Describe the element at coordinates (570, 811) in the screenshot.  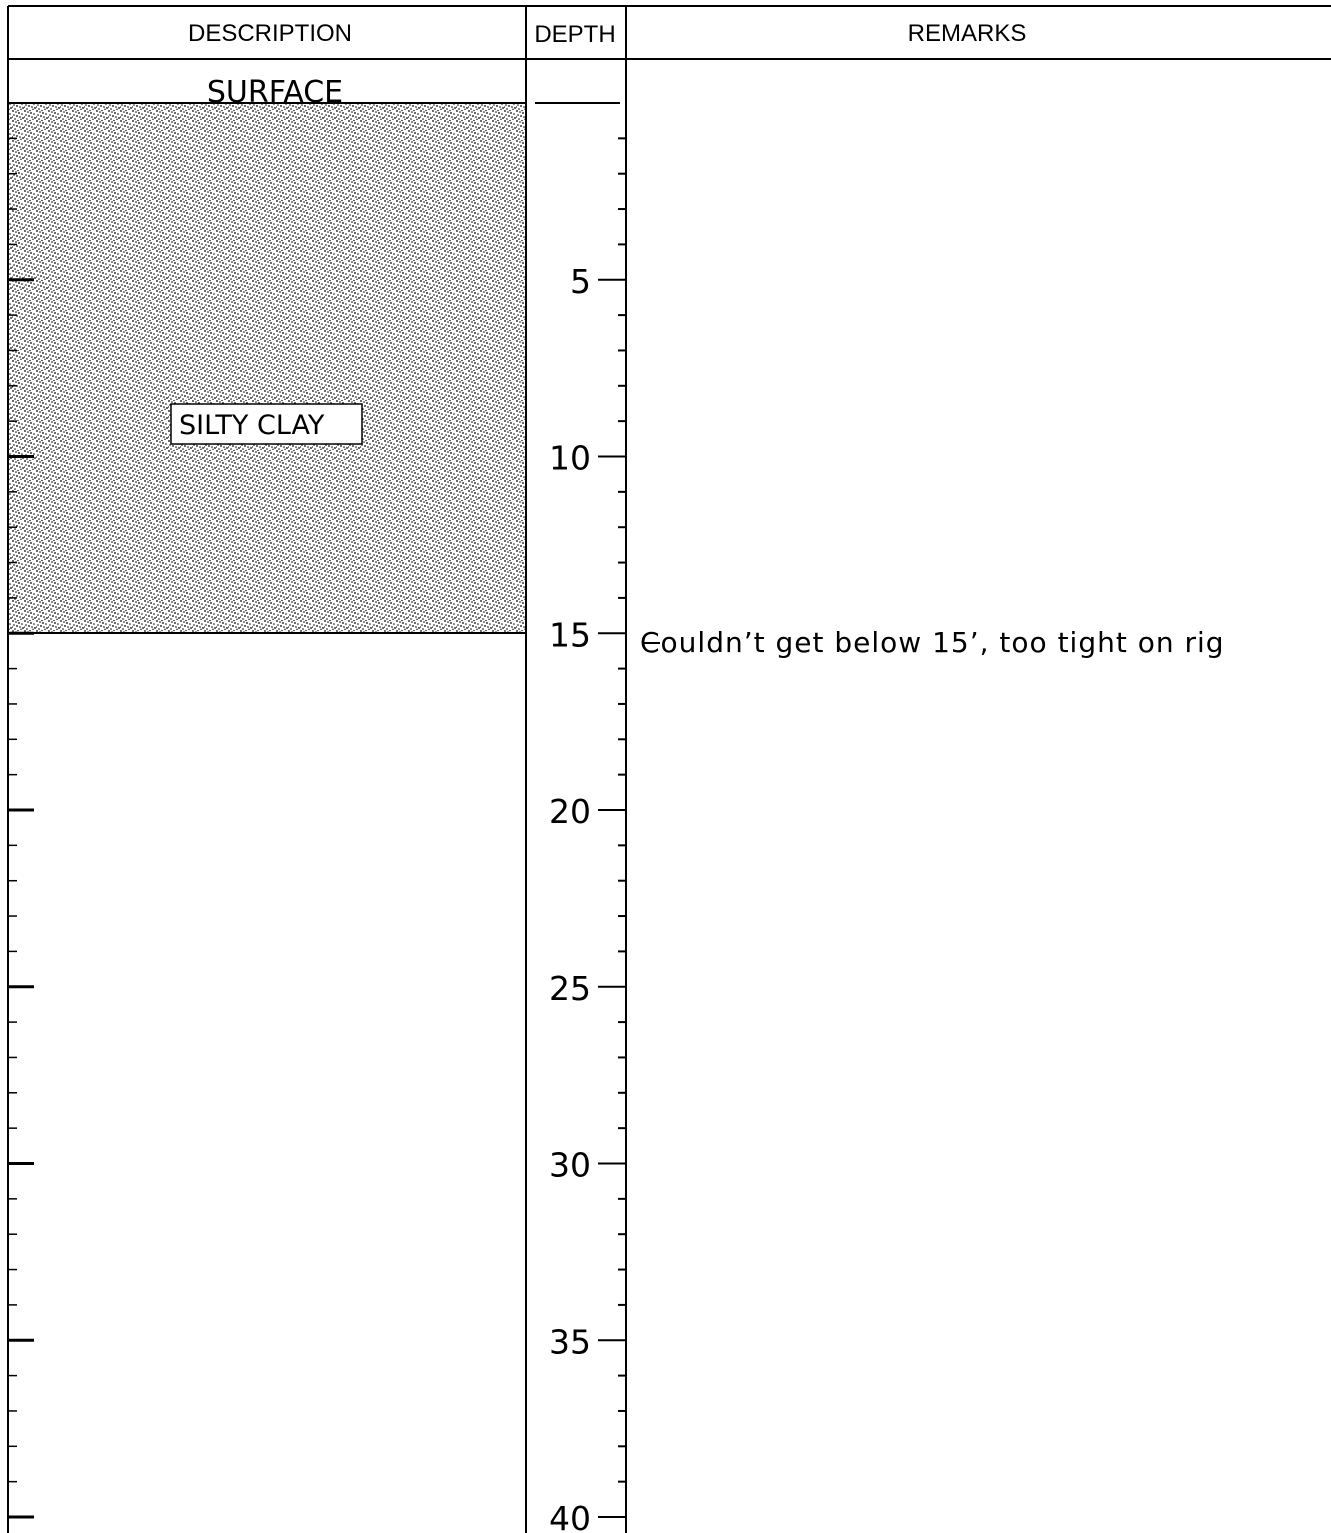
I see `depth-label: 20` at that location.